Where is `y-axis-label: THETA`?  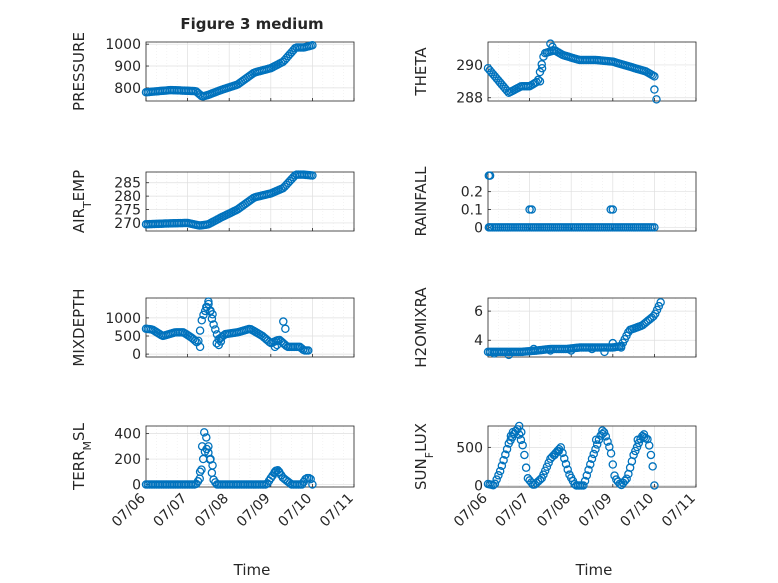
y-axis-label: THETA is located at coordinates (421, 72).